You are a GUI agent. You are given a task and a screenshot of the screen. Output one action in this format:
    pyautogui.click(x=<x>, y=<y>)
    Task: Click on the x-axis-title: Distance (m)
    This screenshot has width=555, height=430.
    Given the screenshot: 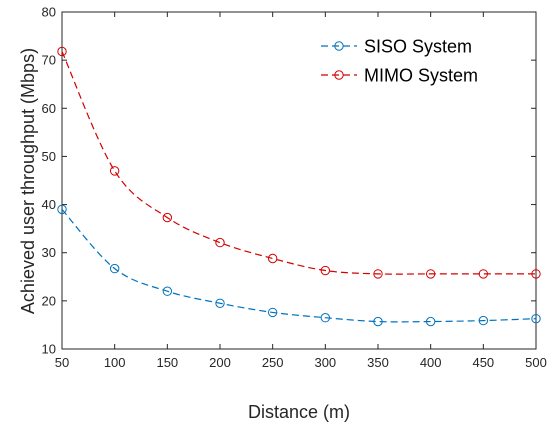 What is the action you would take?
    pyautogui.click(x=299, y=412)
    